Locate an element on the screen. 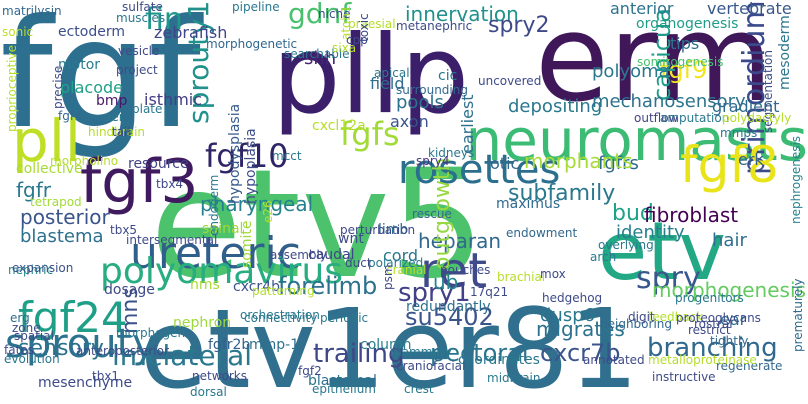 This screenshot has height=404, width=808. cloud-word: uncovered is located at coordinates (510, 81).